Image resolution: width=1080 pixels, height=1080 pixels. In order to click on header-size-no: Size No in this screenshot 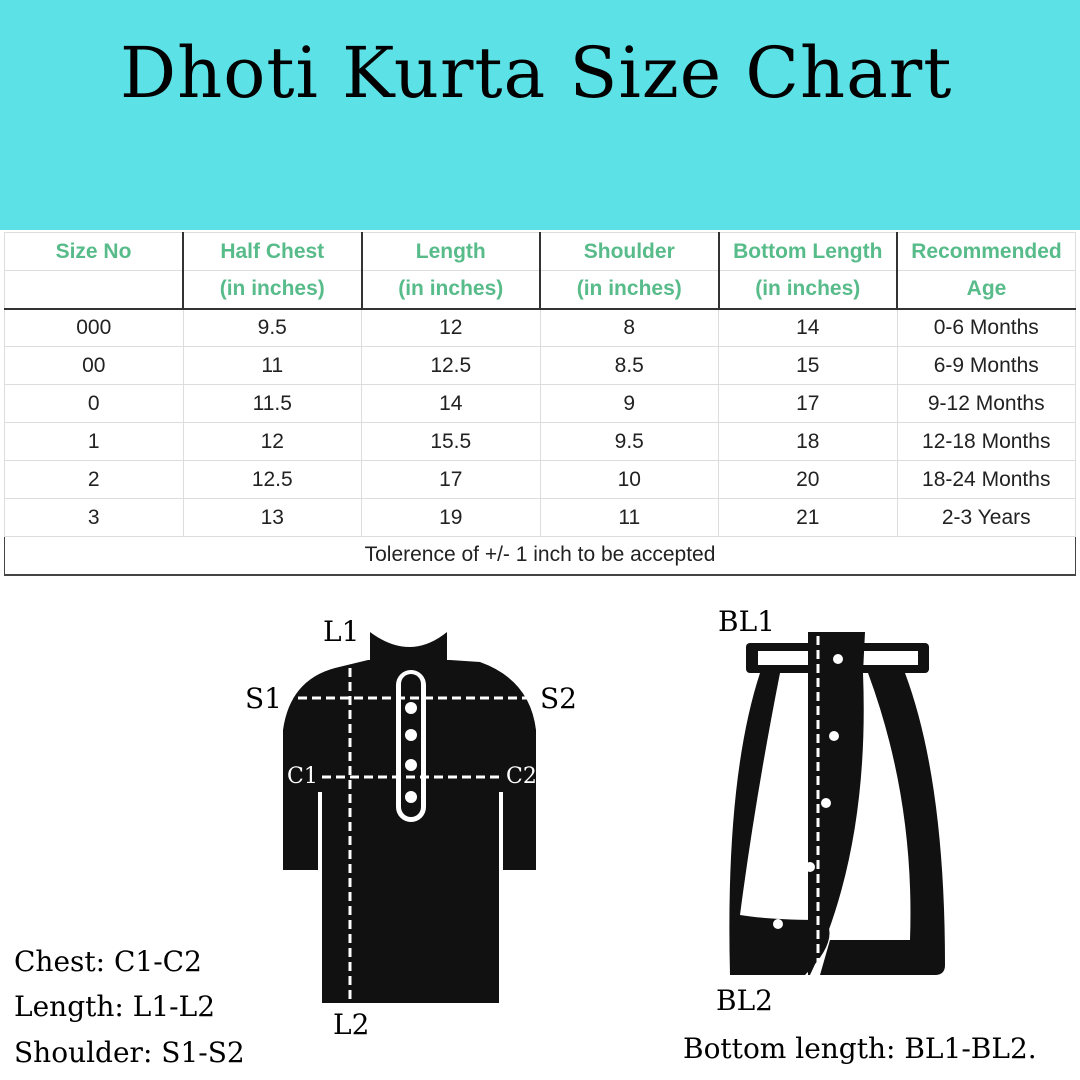, I will do `click(94, 251)`.